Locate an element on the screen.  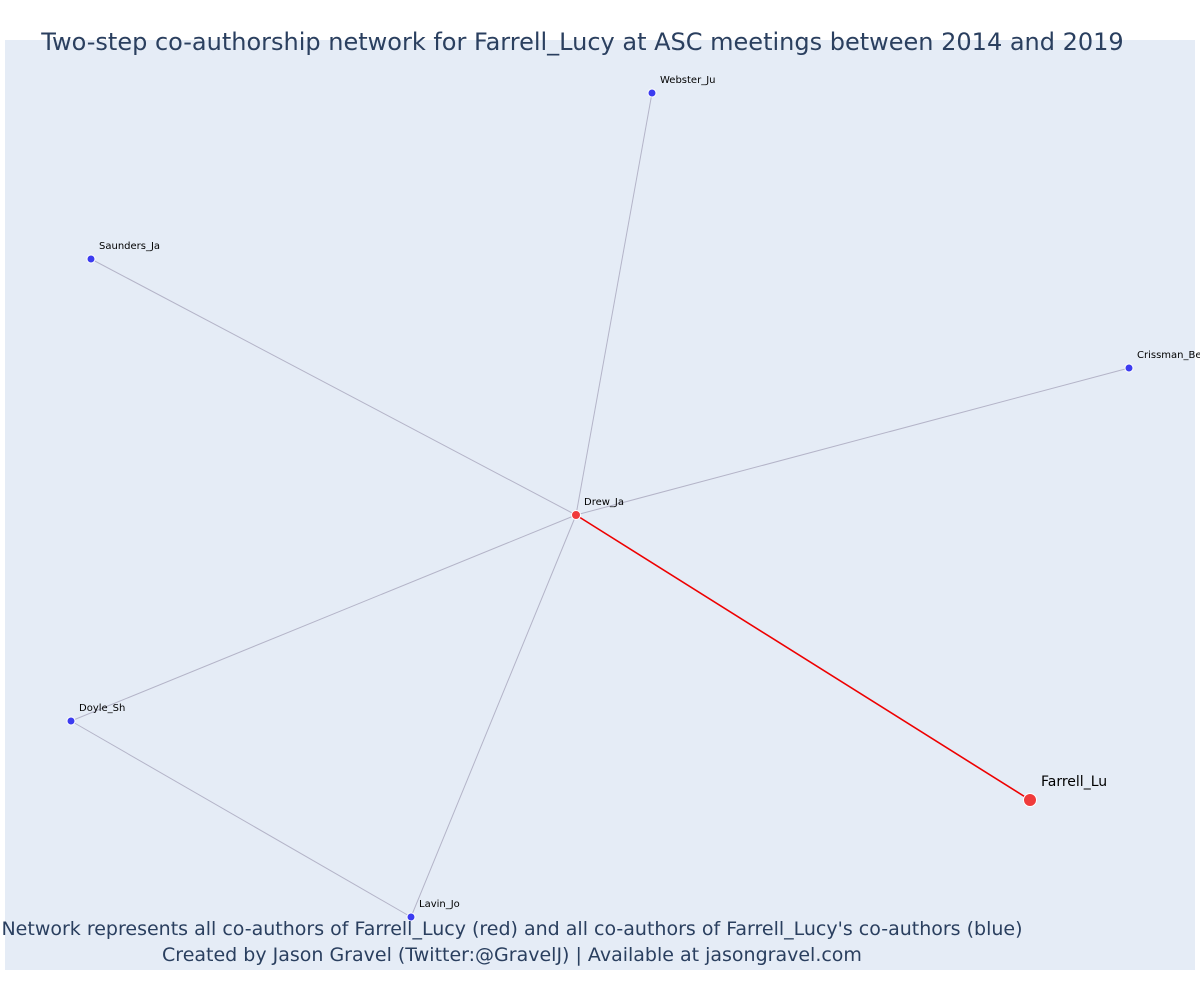
edge-Drew_Ja-Doyle_Sh is located at coordinates (323, 618).